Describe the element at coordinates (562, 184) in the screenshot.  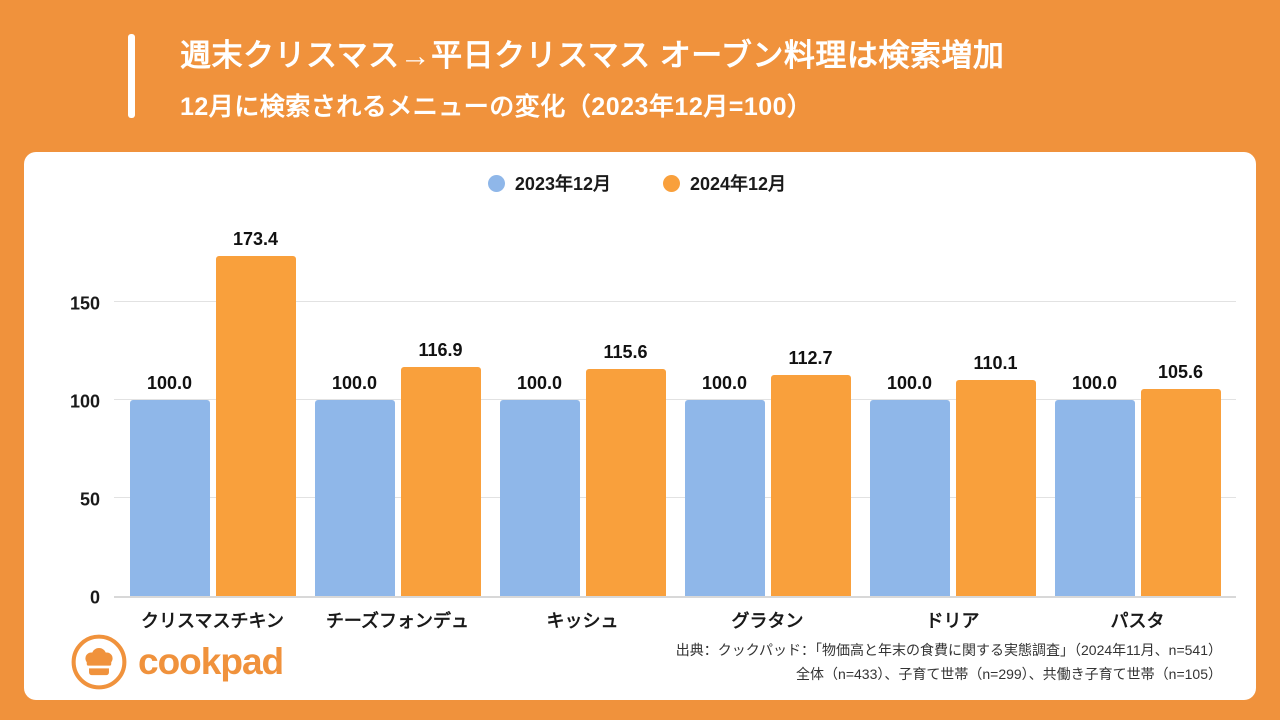
I see `legend-label: 2023年12月` at that location.